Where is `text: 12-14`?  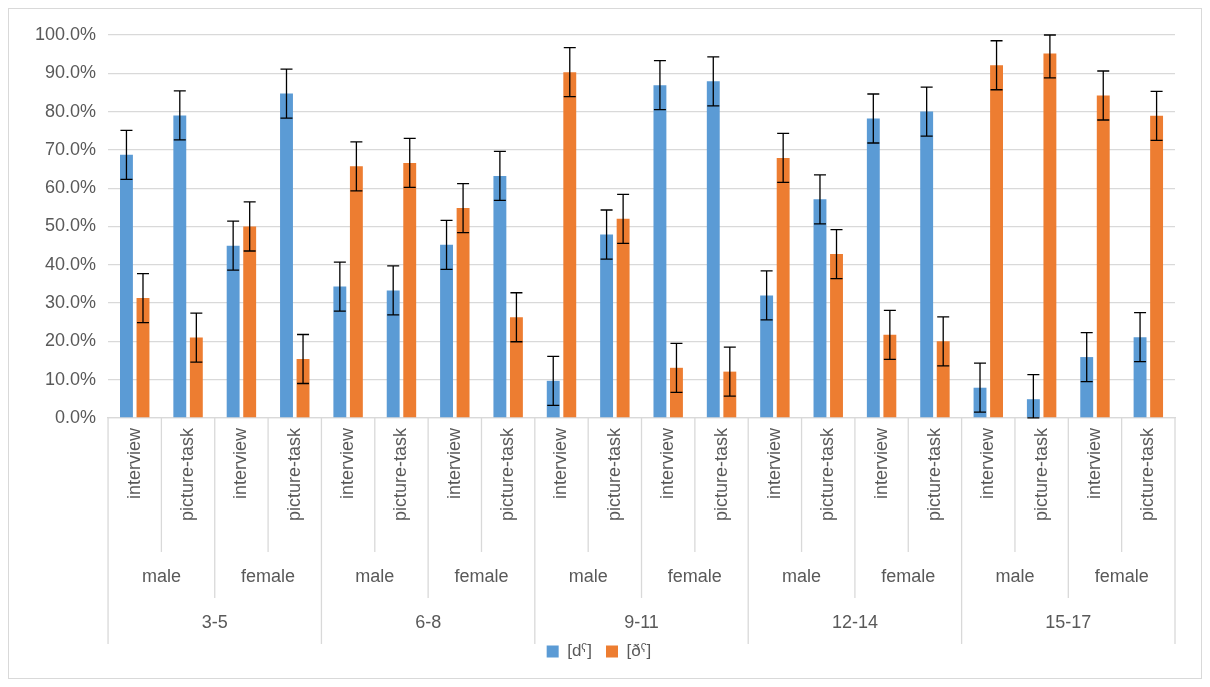
text: 12-14 is located at coordinates (854, 621).